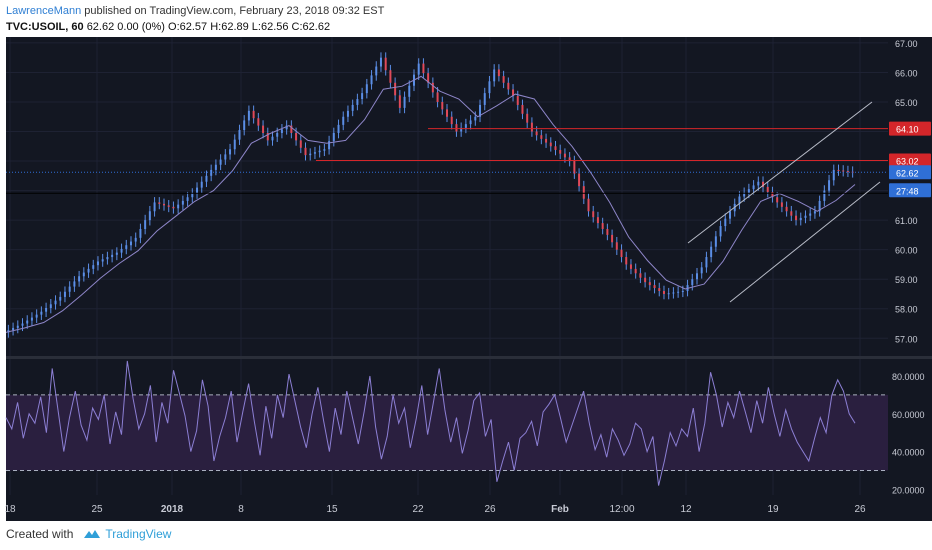 The height and width of the screenshot is (550, 932). What do you see at coordinates (908, 453) in the screenshot?
I see `rsi-tick-label: 40.0000` at bounding box center [908, 453].